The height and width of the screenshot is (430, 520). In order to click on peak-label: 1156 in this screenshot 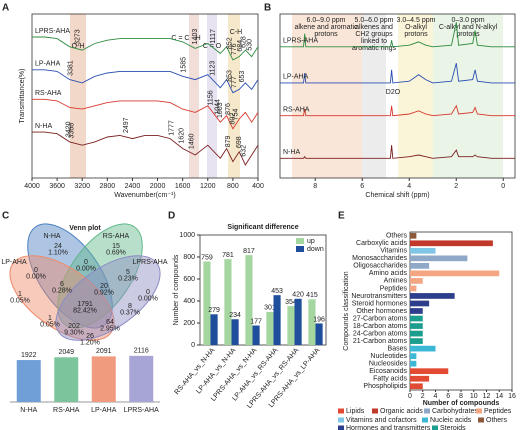, I will do `click(210, 97)`.